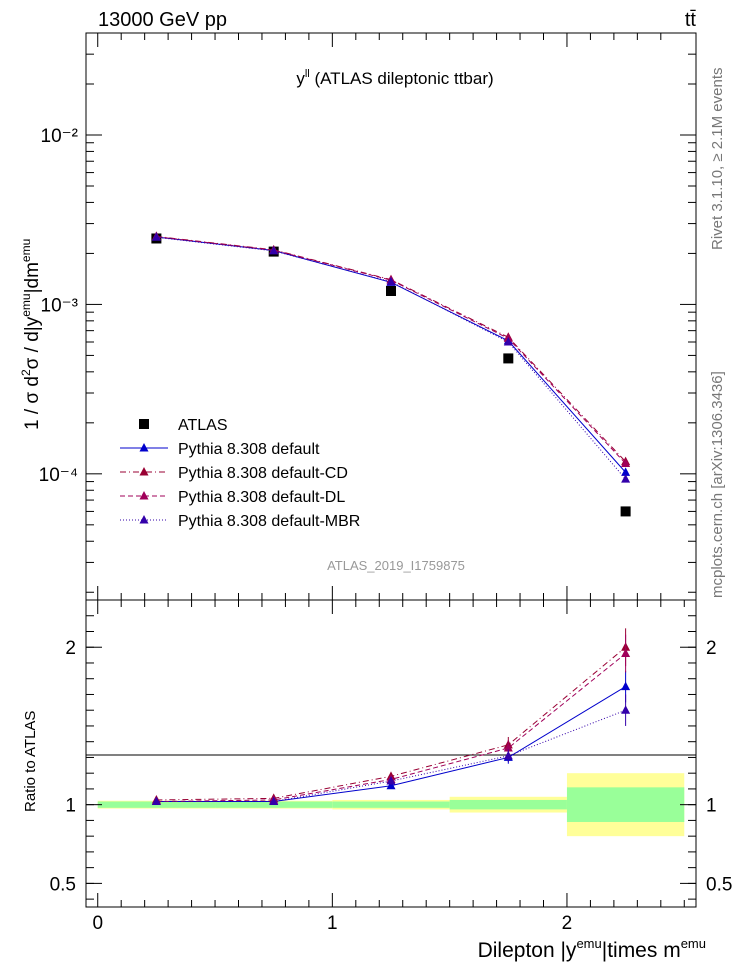 The height and width of the screenshot is (972, 746). I want to click on x-tick-label: 1, so click(332, 923).